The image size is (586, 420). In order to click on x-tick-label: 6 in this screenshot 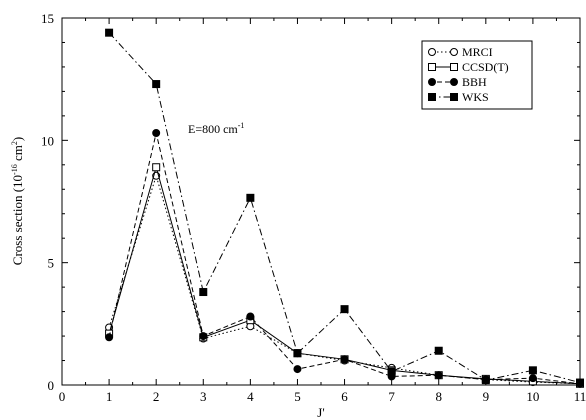, I will do `click(344, 396)`.